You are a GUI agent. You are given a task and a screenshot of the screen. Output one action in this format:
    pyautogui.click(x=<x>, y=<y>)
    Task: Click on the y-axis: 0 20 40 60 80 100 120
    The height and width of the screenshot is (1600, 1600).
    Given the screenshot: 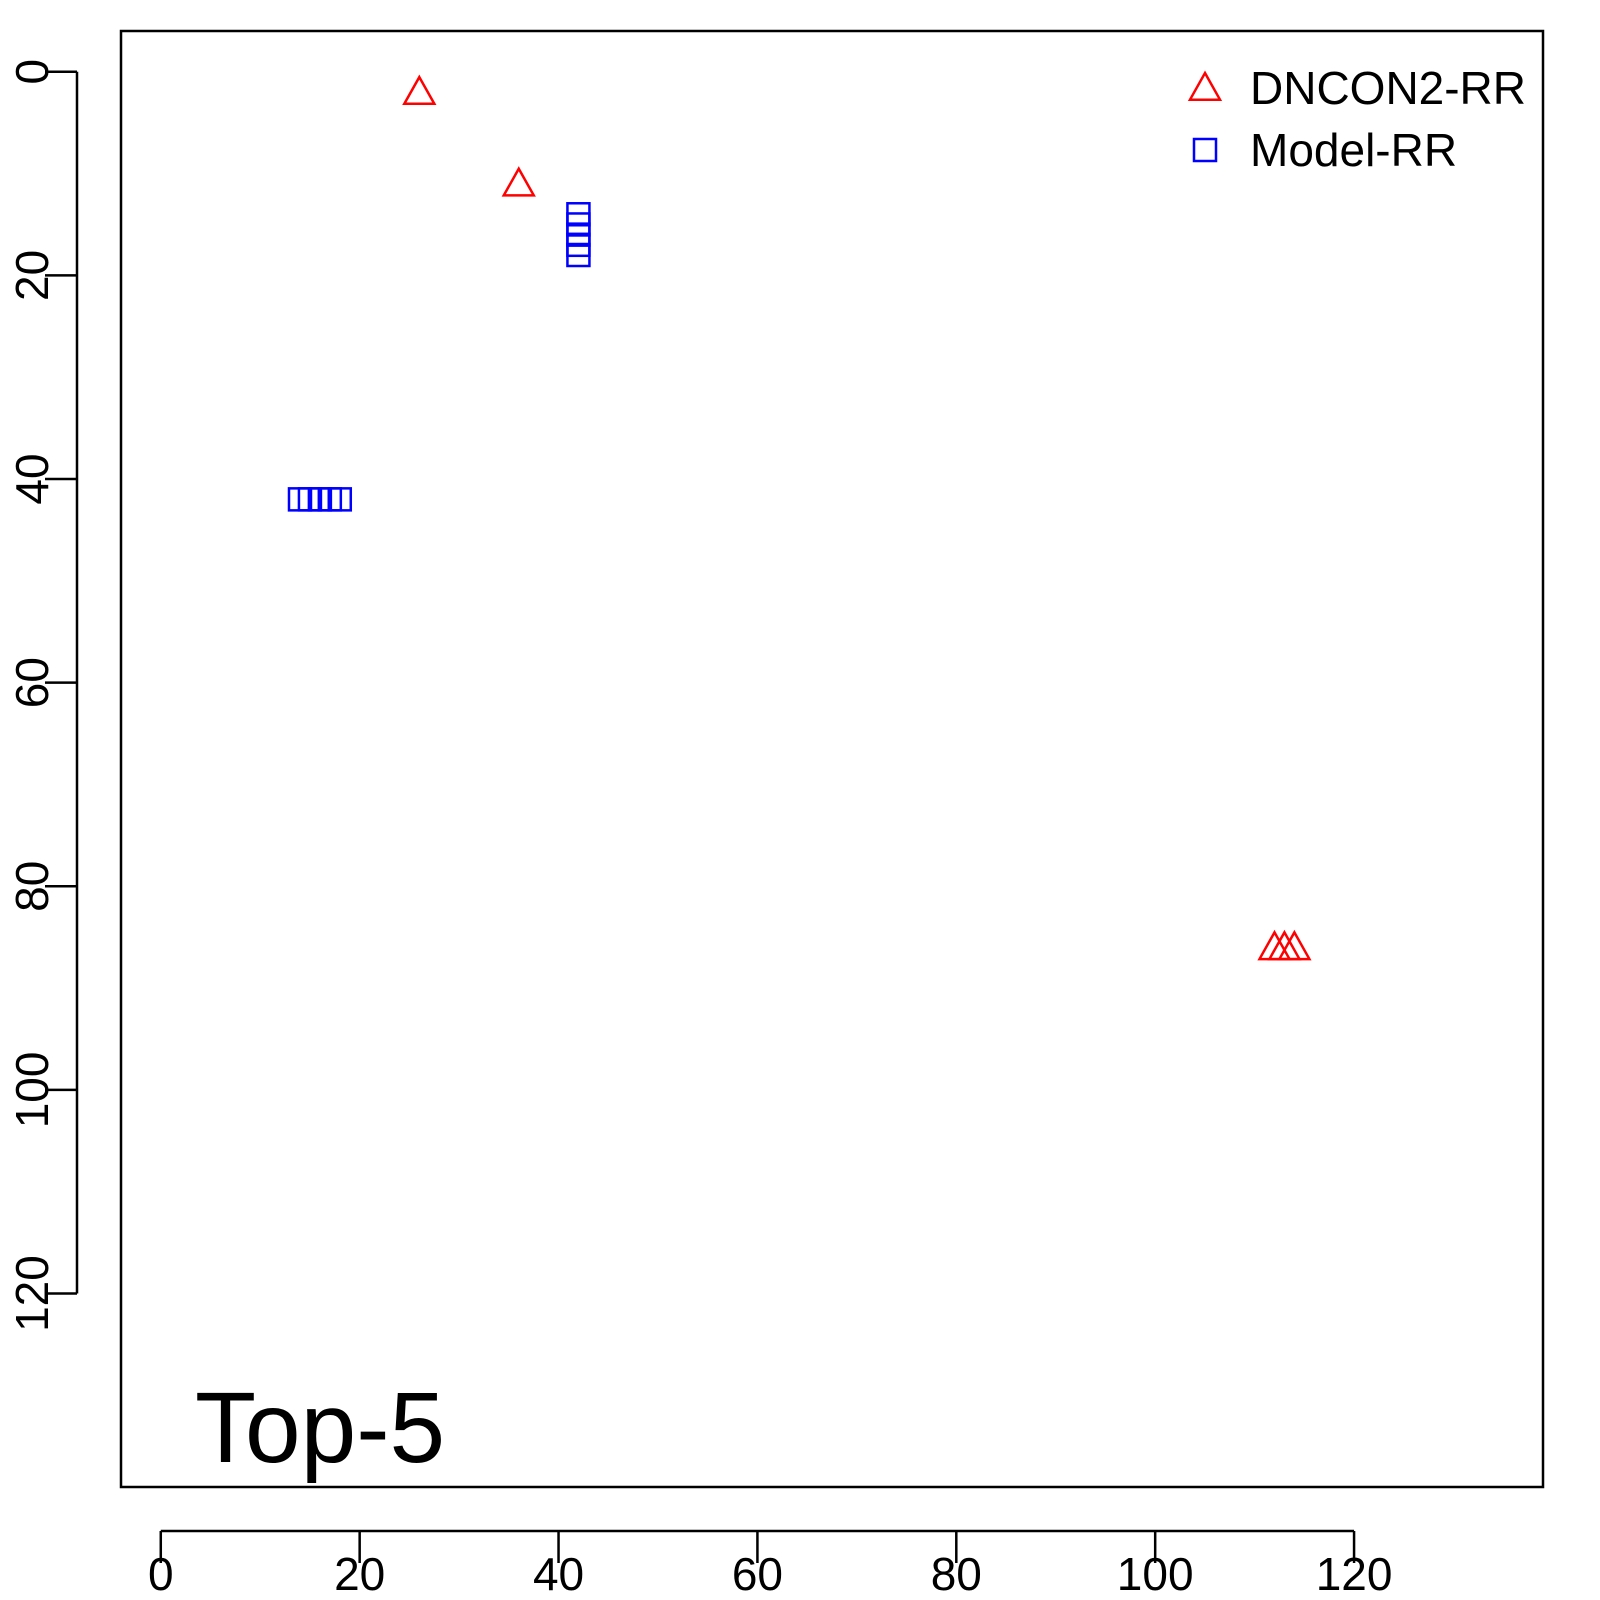 What is the action you would take?
    pyautogui.click(x=42, y=695)
    